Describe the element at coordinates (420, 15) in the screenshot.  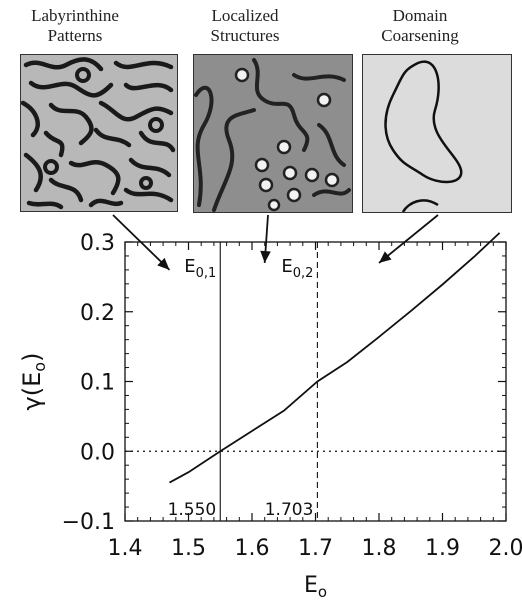
I see `panel-title-line1: Domain` at that location.